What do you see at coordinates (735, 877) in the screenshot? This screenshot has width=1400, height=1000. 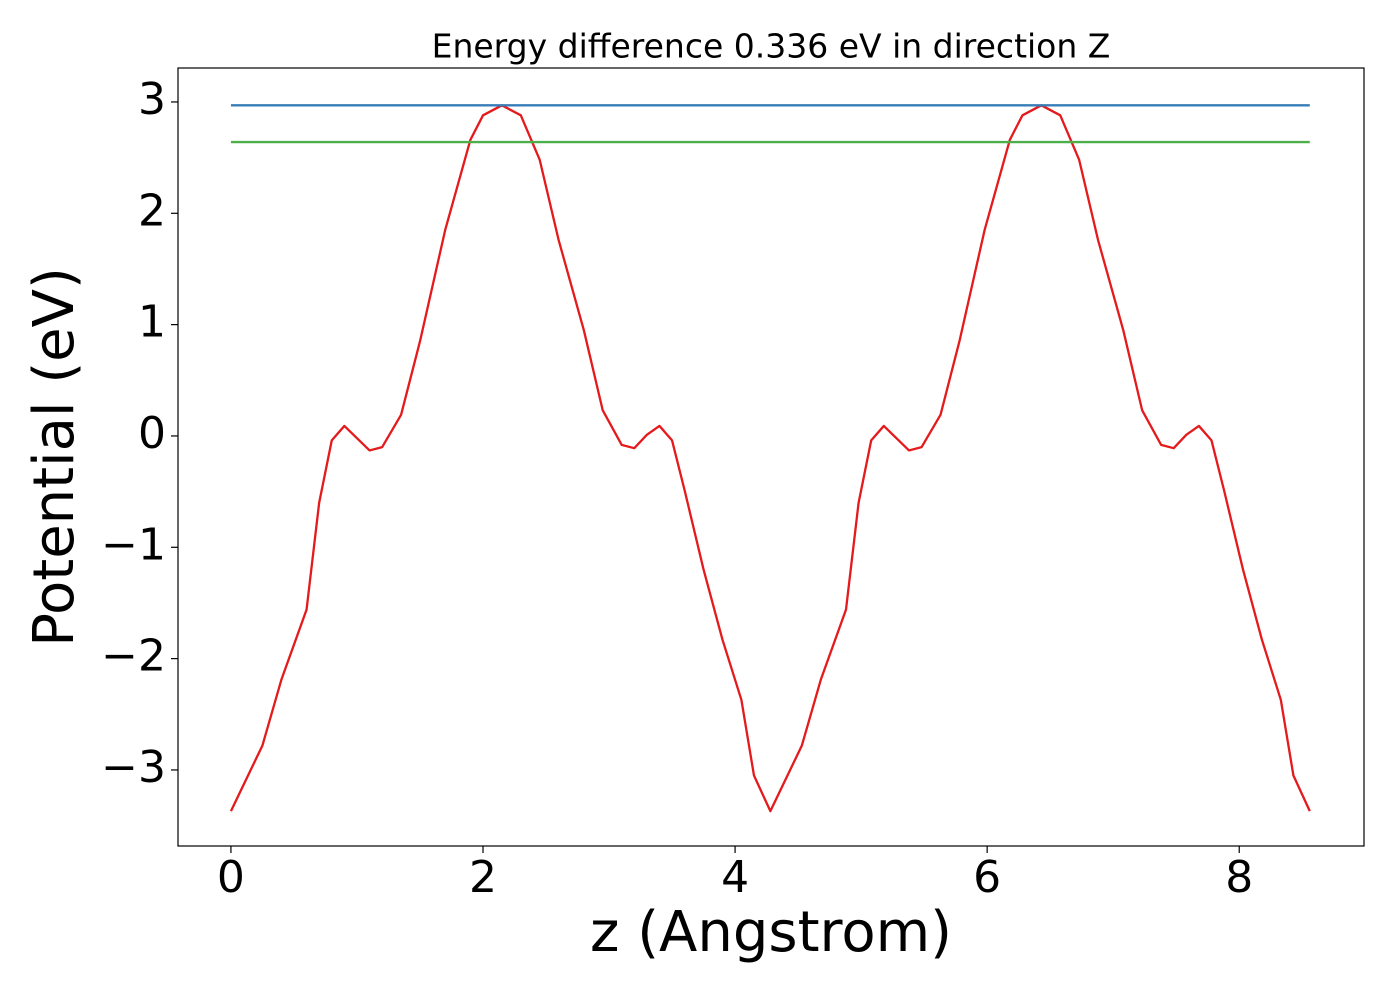 I see `x-tick-label: 4` at bounding box center [735, 877].